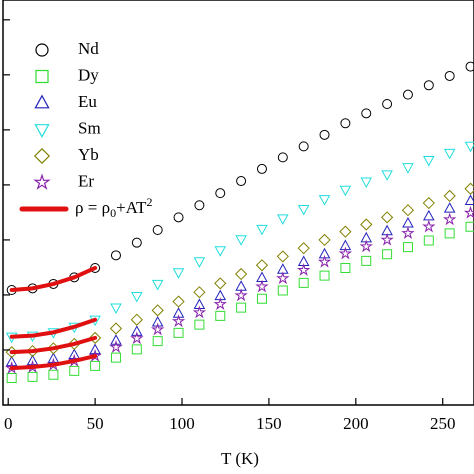 The width and height of the screenshot is (474, 474). What do you see at coordinates (269, 423) in the screenshot?
I see `x-tick-label: 150` at bounding box center [269, 423].